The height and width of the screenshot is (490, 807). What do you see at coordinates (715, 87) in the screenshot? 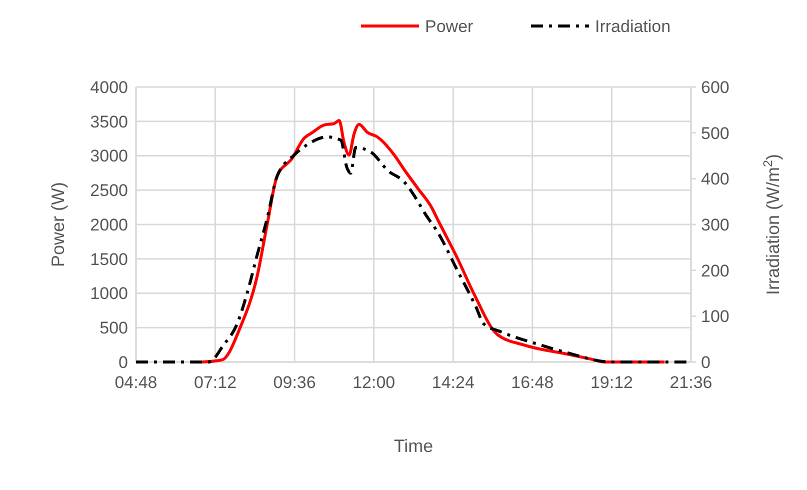
I see `y2-tick-label: 600` at bounding box center [715, 87].